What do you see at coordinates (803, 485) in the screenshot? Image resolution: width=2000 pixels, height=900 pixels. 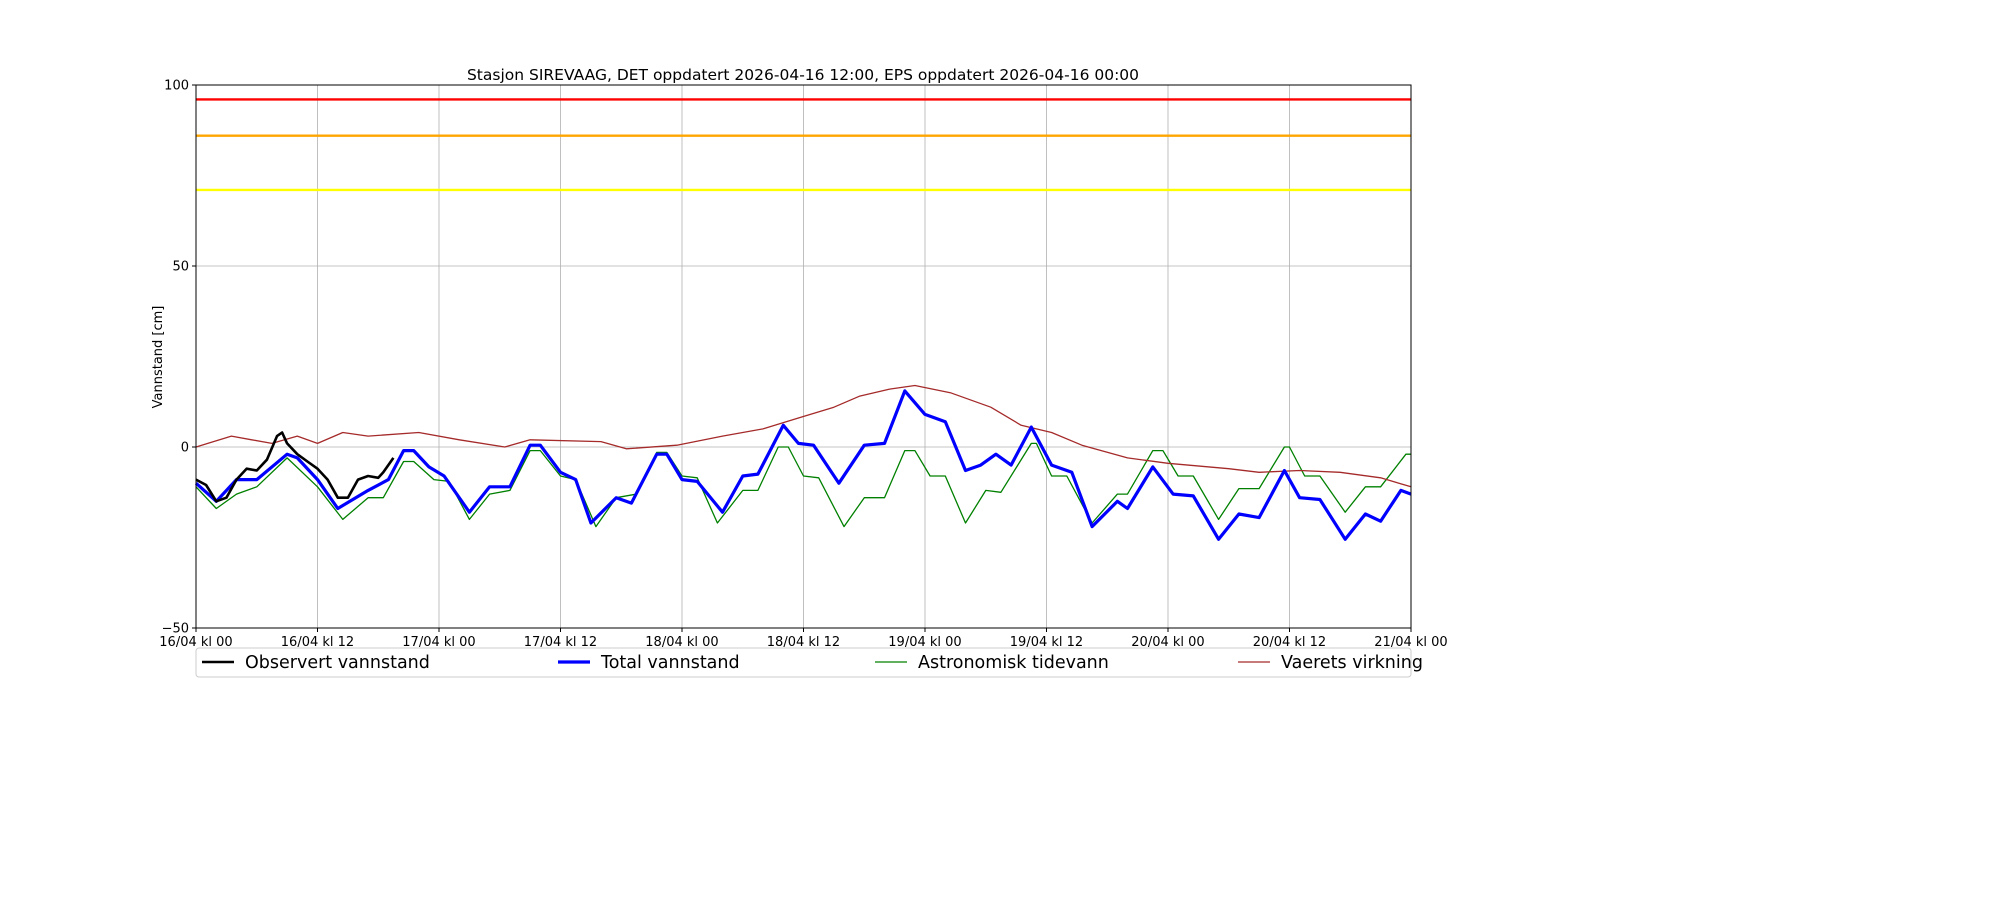 I see `series-line-astronomisk-tidevann` at bounding box center [803, 485].